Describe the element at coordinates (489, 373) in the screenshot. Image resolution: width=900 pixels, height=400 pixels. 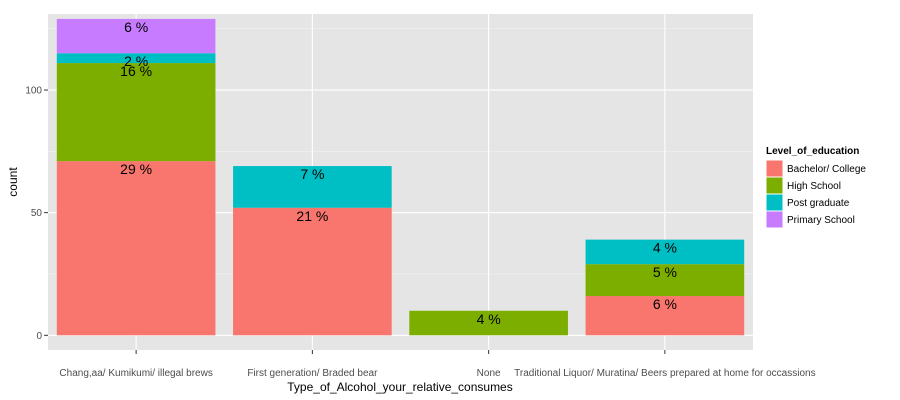
I see `x-tick-label: None` at that location.